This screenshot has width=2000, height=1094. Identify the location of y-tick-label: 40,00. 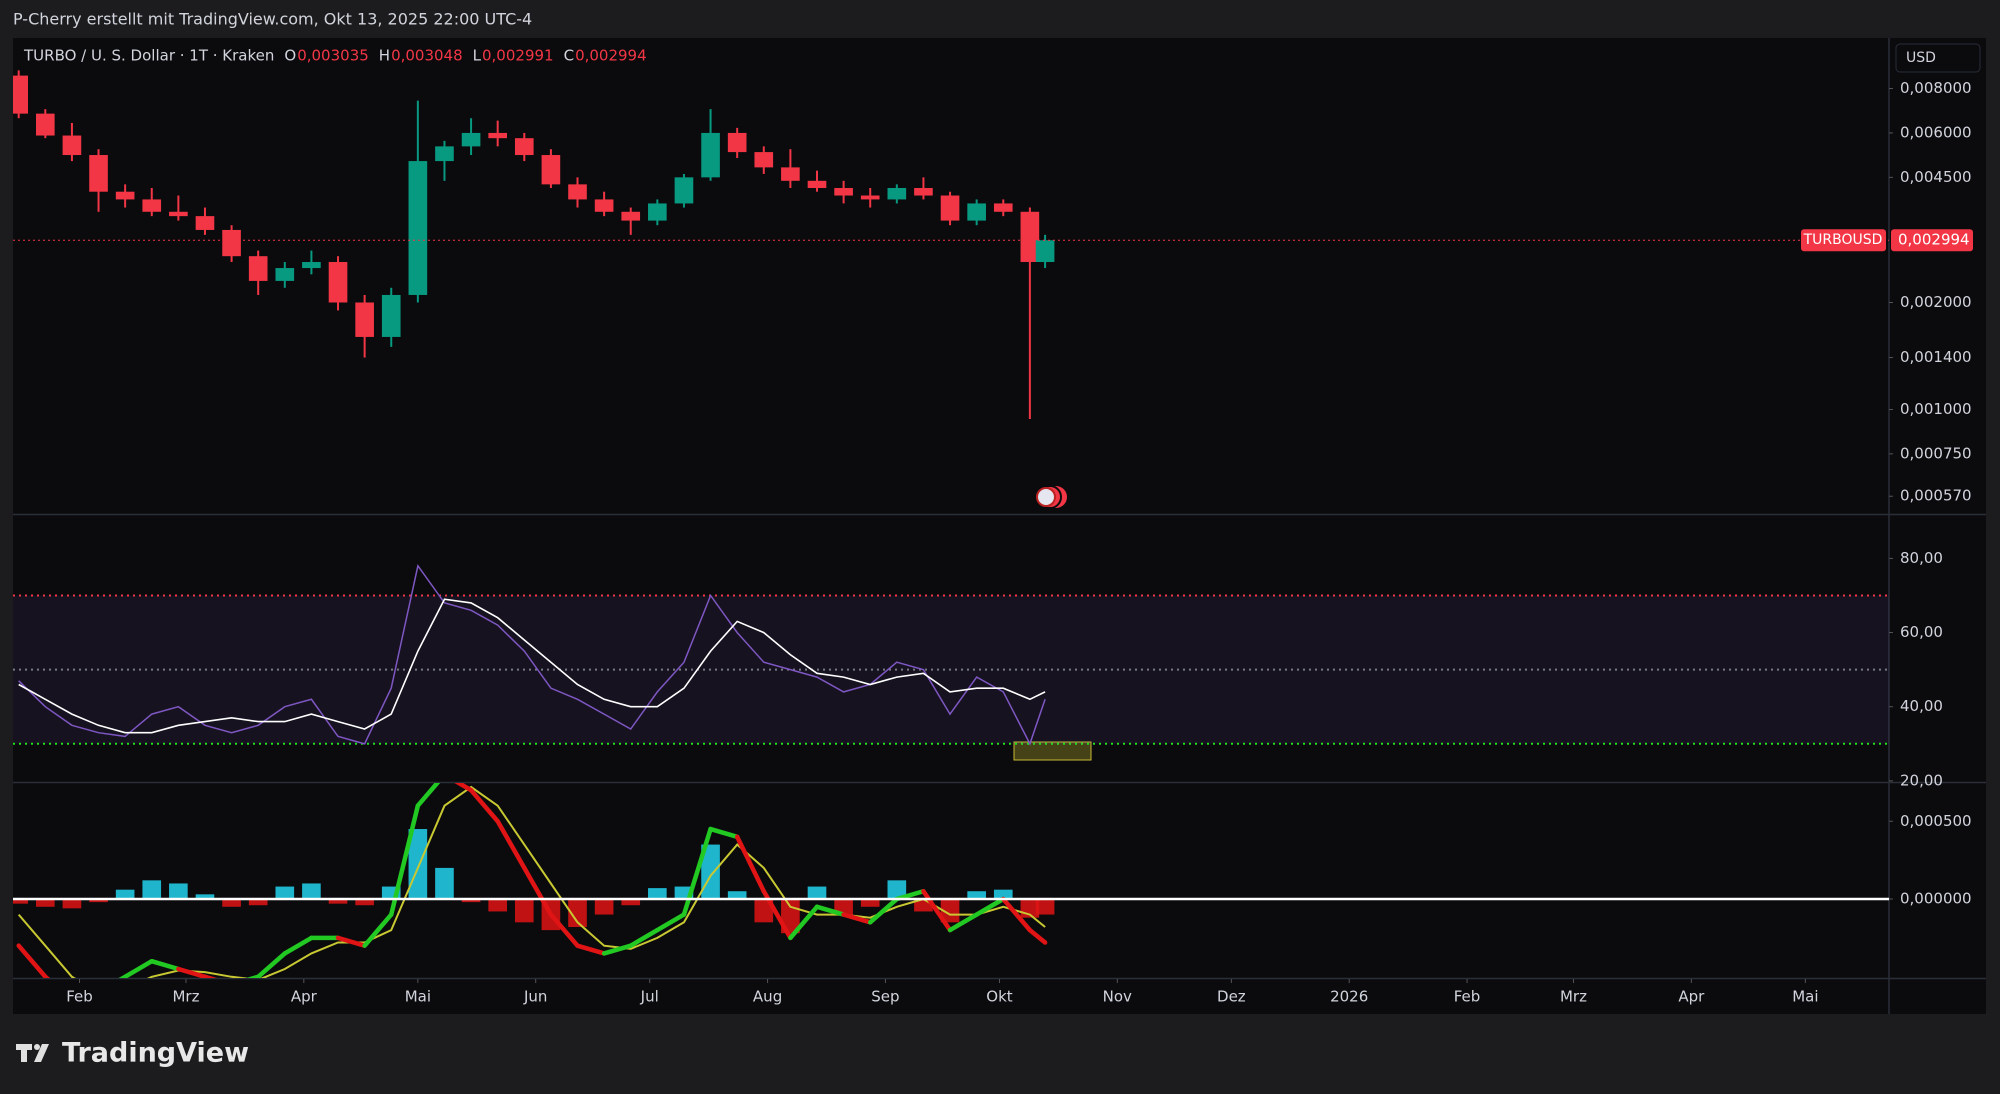
(1921, 706).